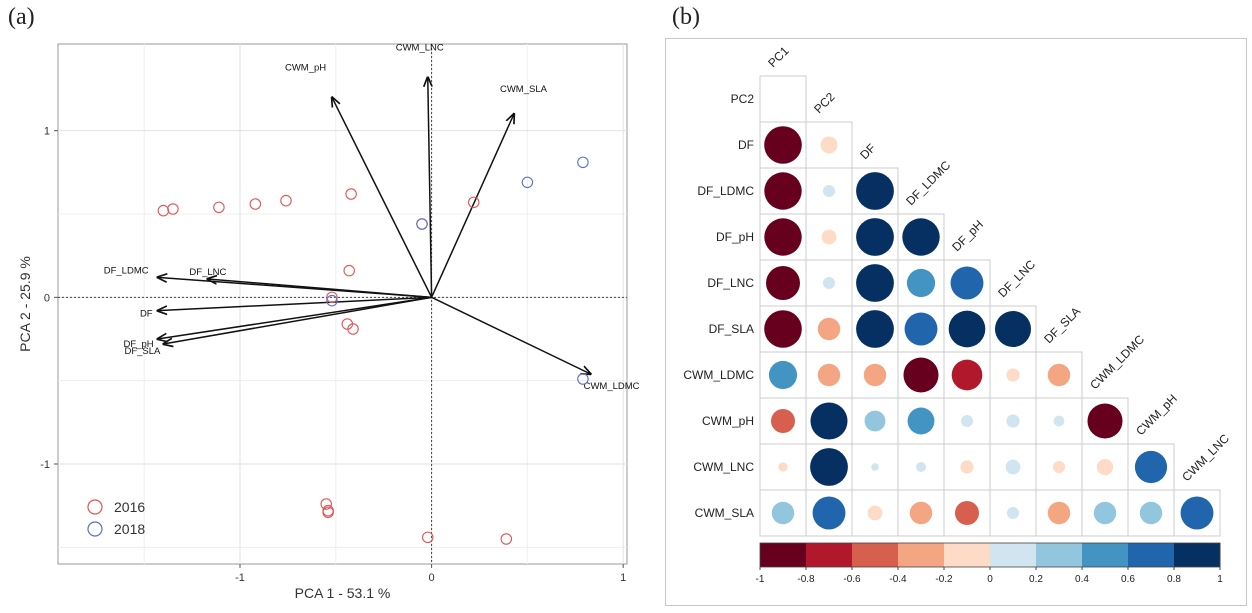 The image size is (1252, 613). I want to click on row-label-df-ph: DF_pH, so click(735, 237).